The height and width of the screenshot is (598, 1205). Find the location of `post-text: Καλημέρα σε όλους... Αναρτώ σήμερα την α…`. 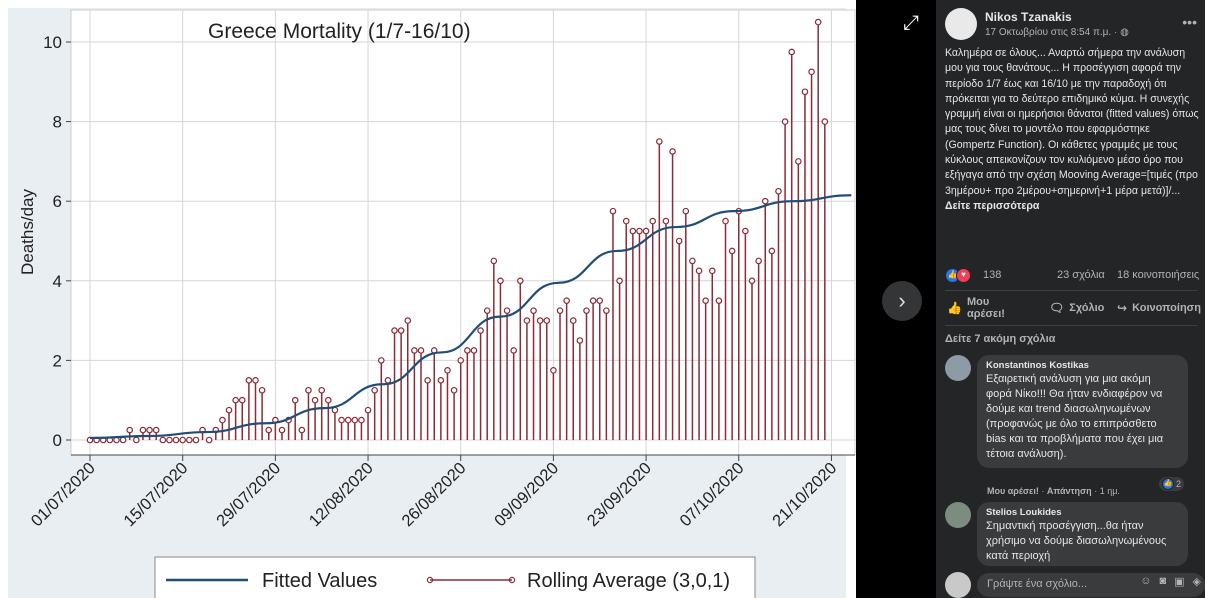

post-text: Καλημέρα σε όλους... Αναρτώ σήμερα την α… is located at coordinates (1072, 122).